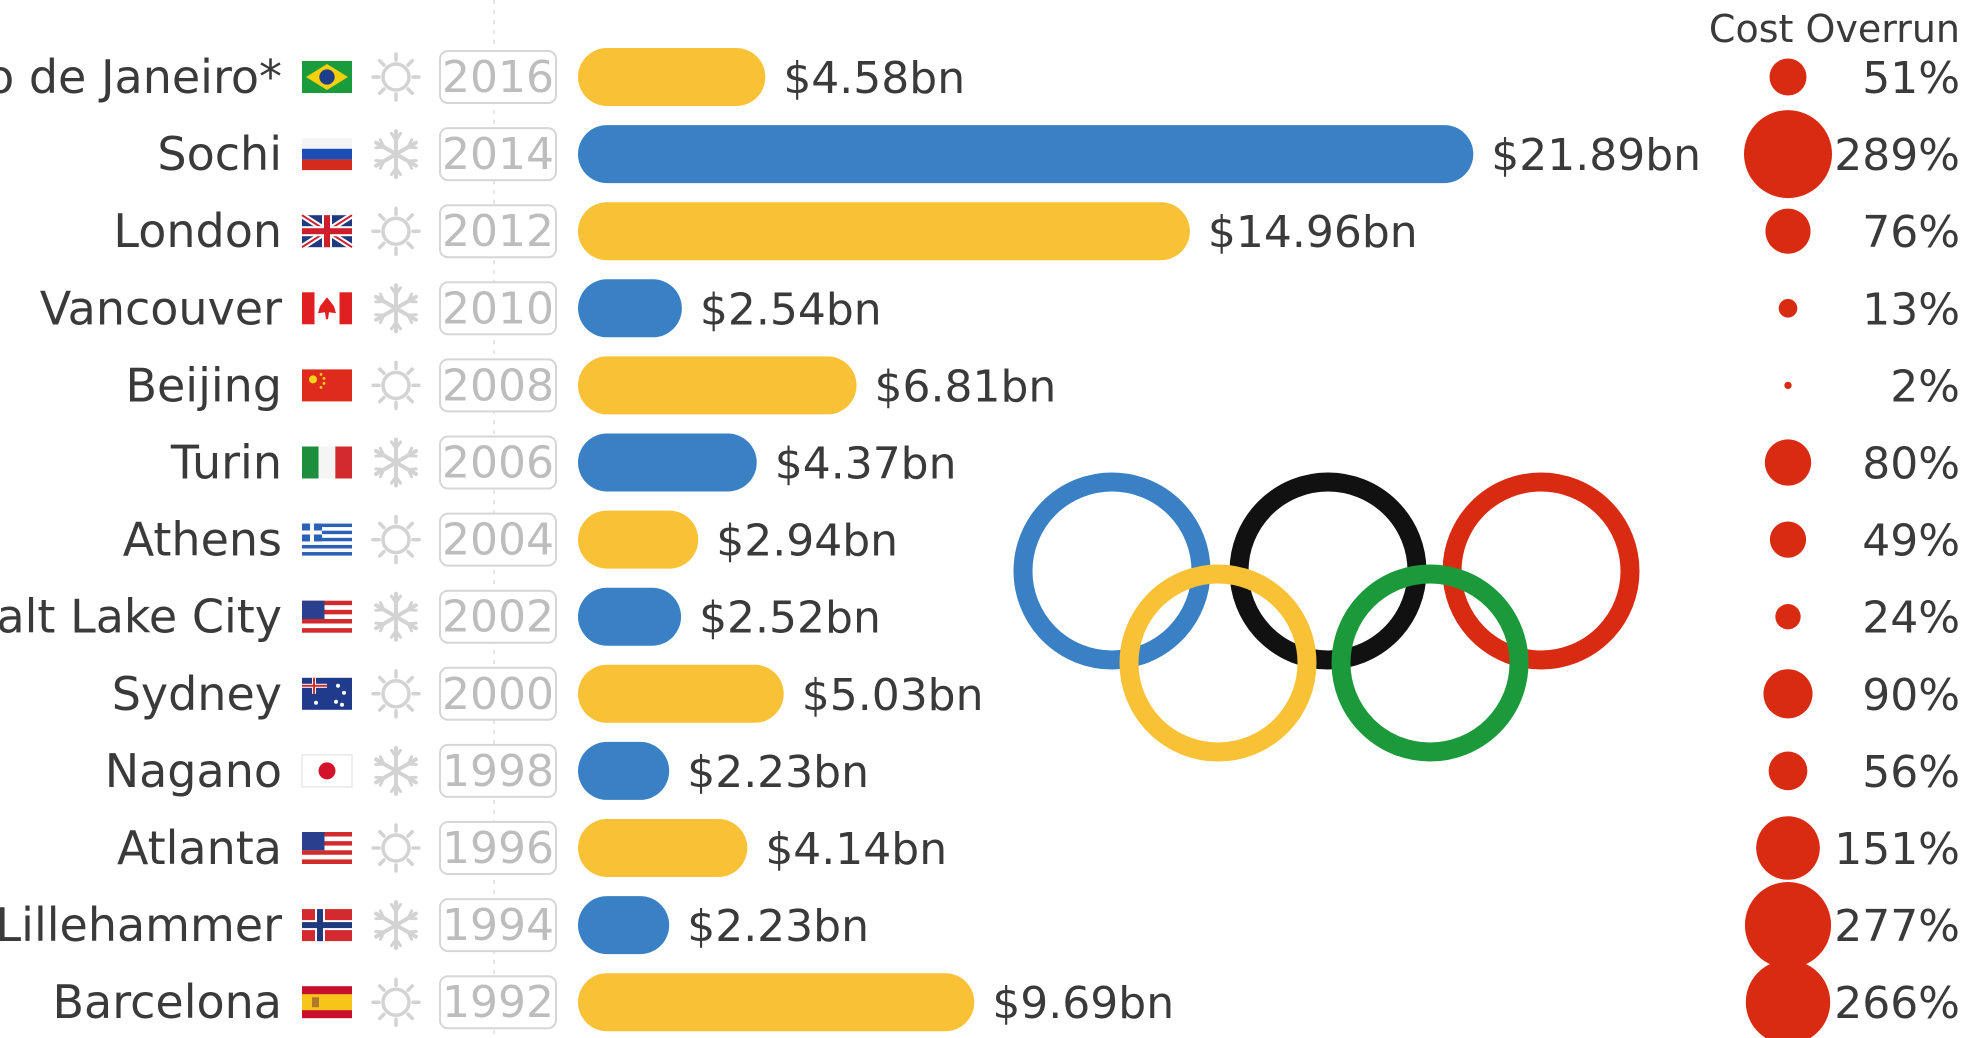 The image size is (1982, 1038). What do you see at coordinates (1083, 1003) in the screenshot?
I see `cost-value-label: $9.69bn` at bounding box center [1083, 1003].